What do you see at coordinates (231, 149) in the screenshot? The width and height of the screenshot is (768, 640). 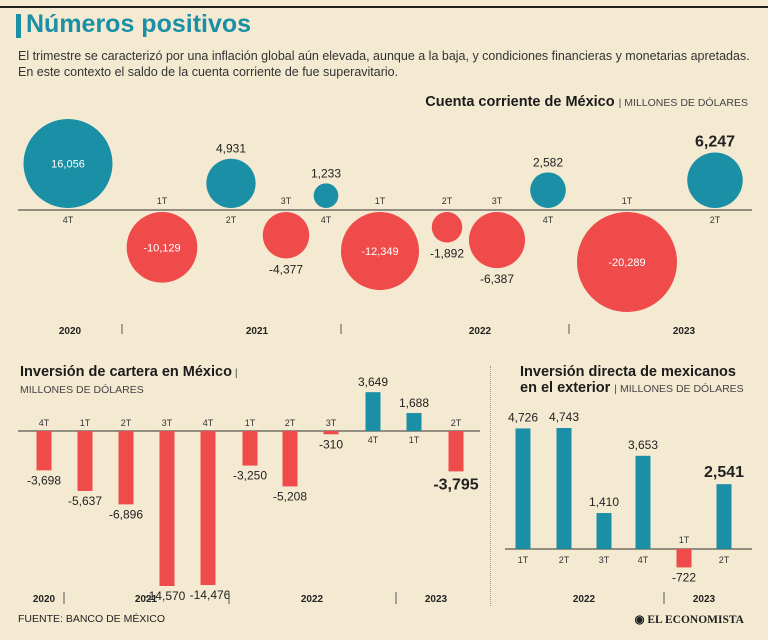 I see `current-account-value-label: 4,931` at bounding box center [231, 149].